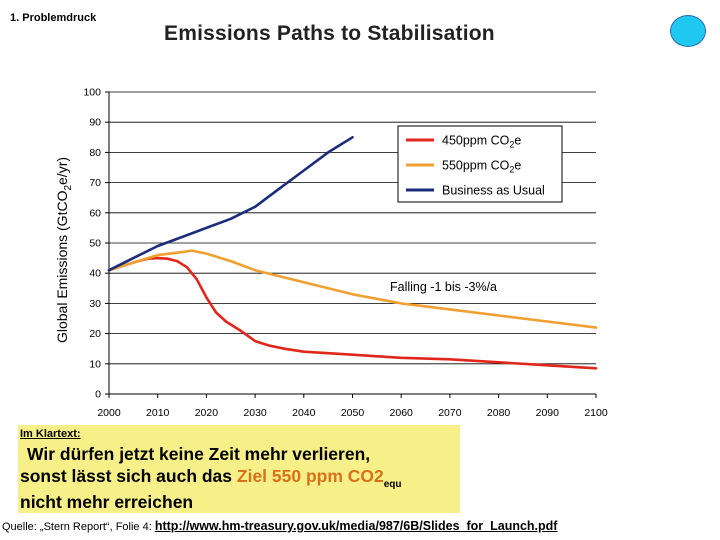  I want to click on x-tick-label: 2050, so click(353, 413).